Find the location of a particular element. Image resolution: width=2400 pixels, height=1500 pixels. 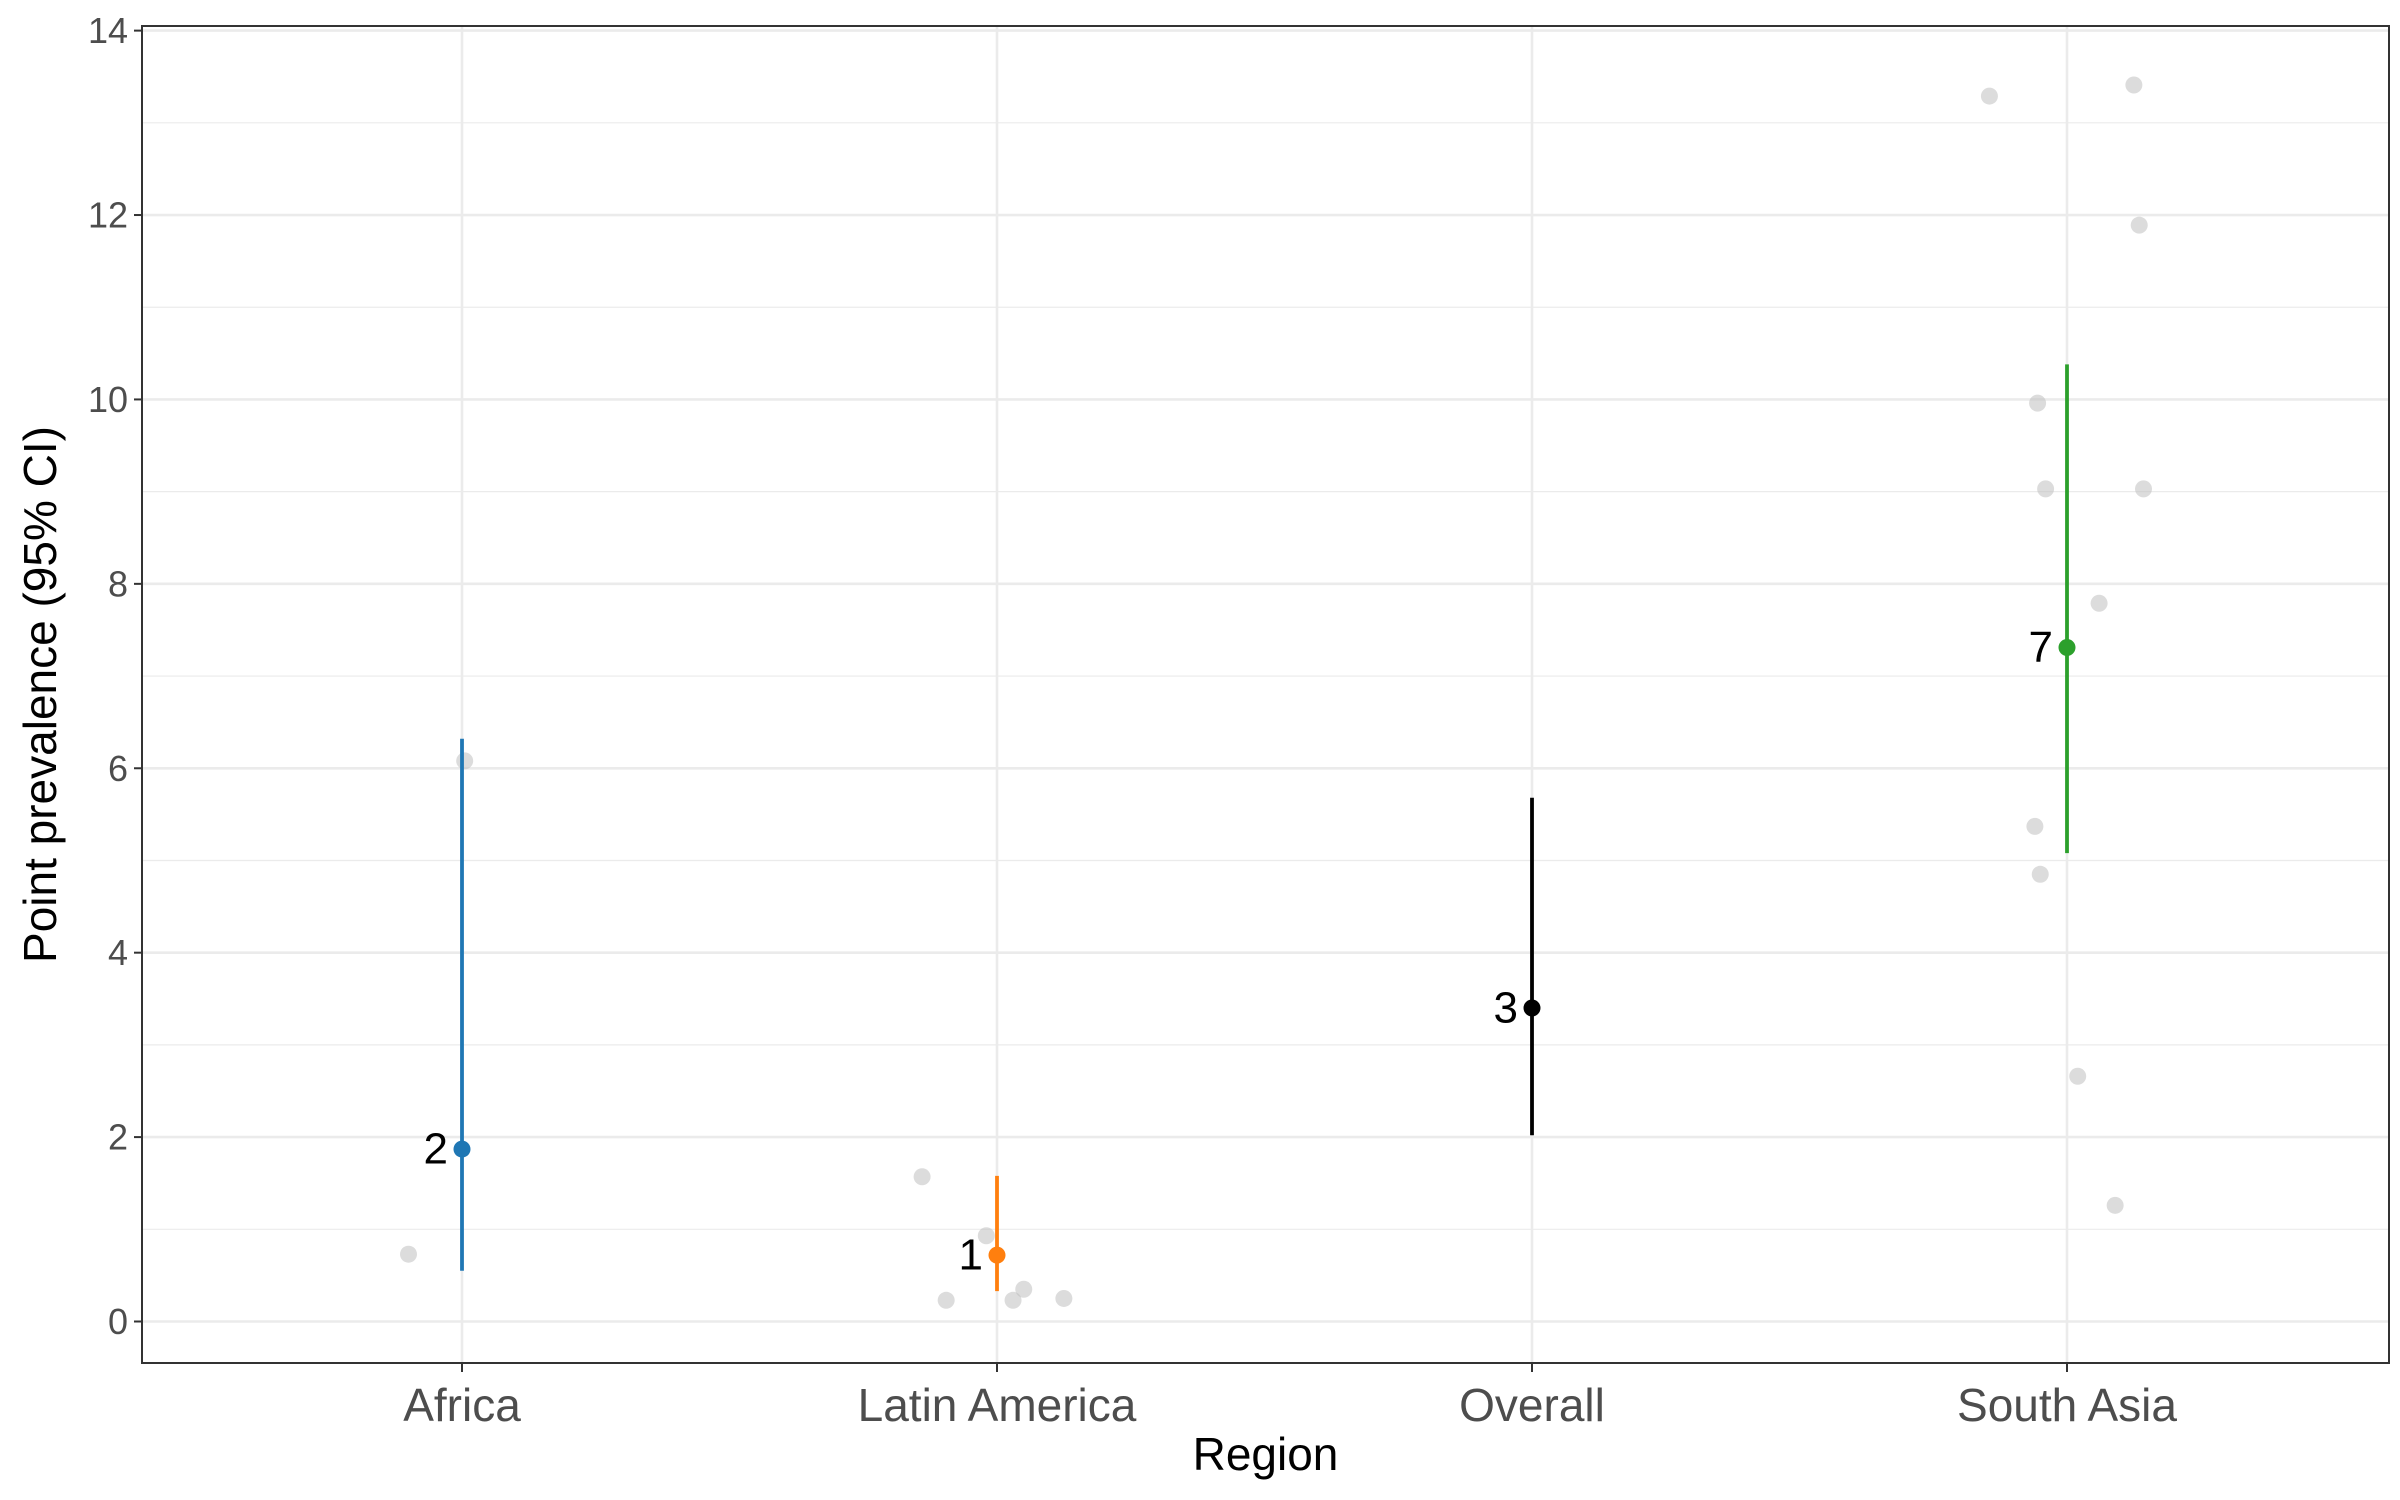

y-tick-label: 4 is located at coordinates (118, 952).